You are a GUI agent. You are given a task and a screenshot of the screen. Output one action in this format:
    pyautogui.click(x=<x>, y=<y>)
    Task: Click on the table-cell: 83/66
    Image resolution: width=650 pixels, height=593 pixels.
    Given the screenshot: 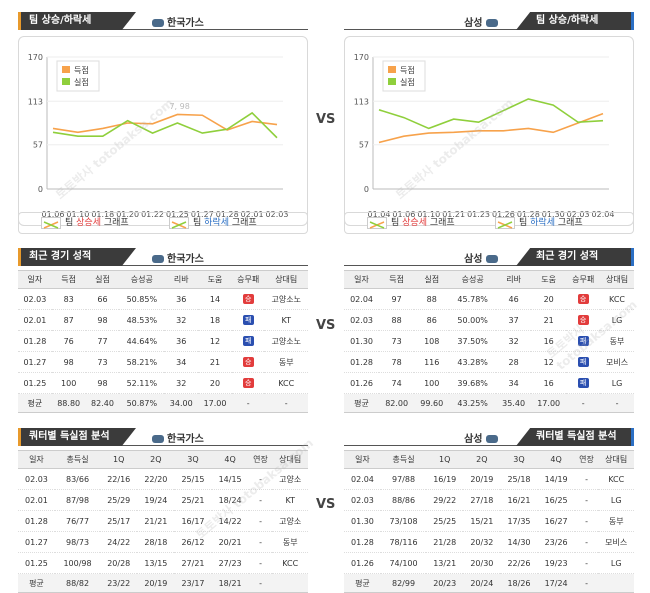 What is the action you would take?
    pyautogui.click(x=77, y=479)
    